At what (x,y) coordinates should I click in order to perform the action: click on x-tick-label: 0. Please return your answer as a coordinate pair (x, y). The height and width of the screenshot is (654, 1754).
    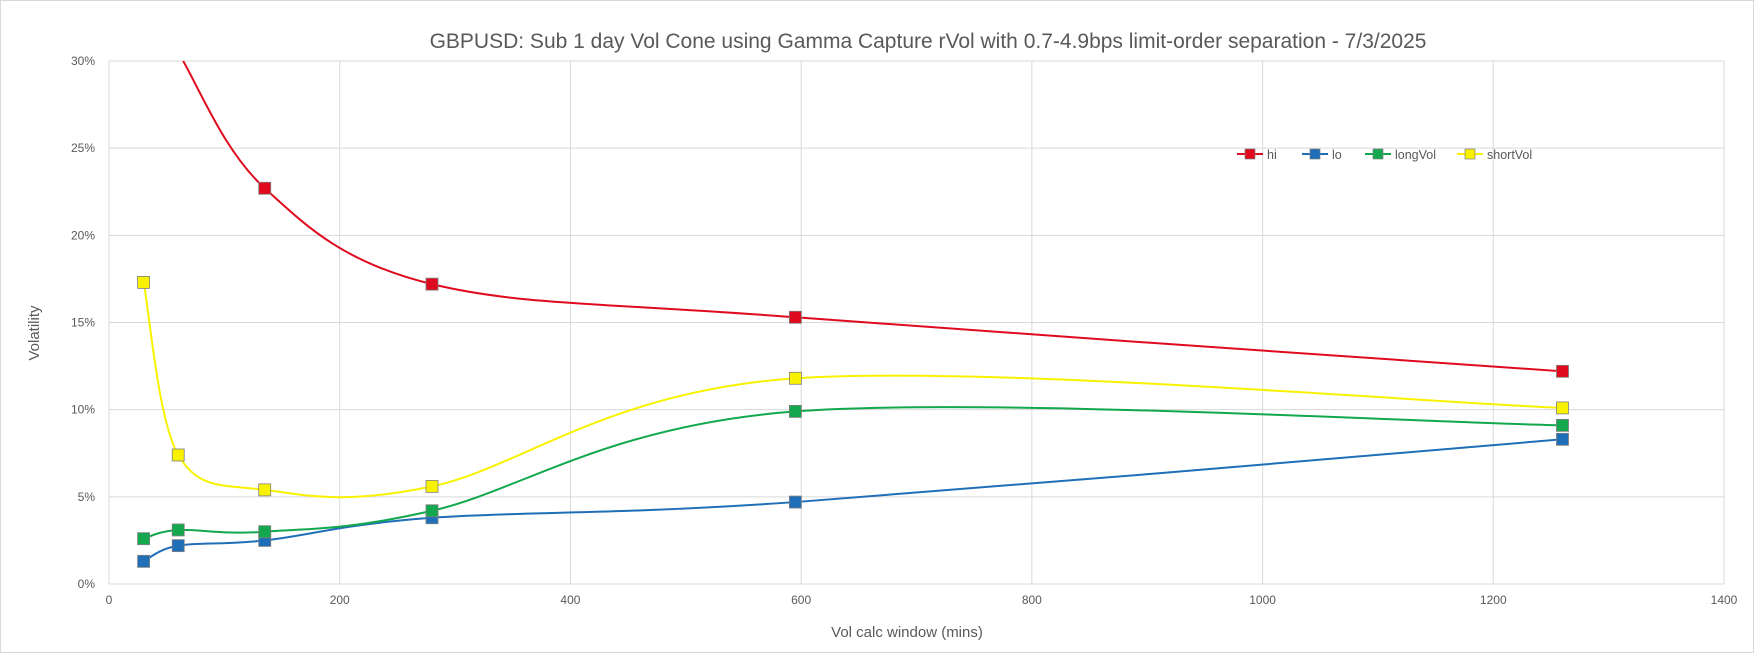
    Looking at the image, I should click on (109, 600).